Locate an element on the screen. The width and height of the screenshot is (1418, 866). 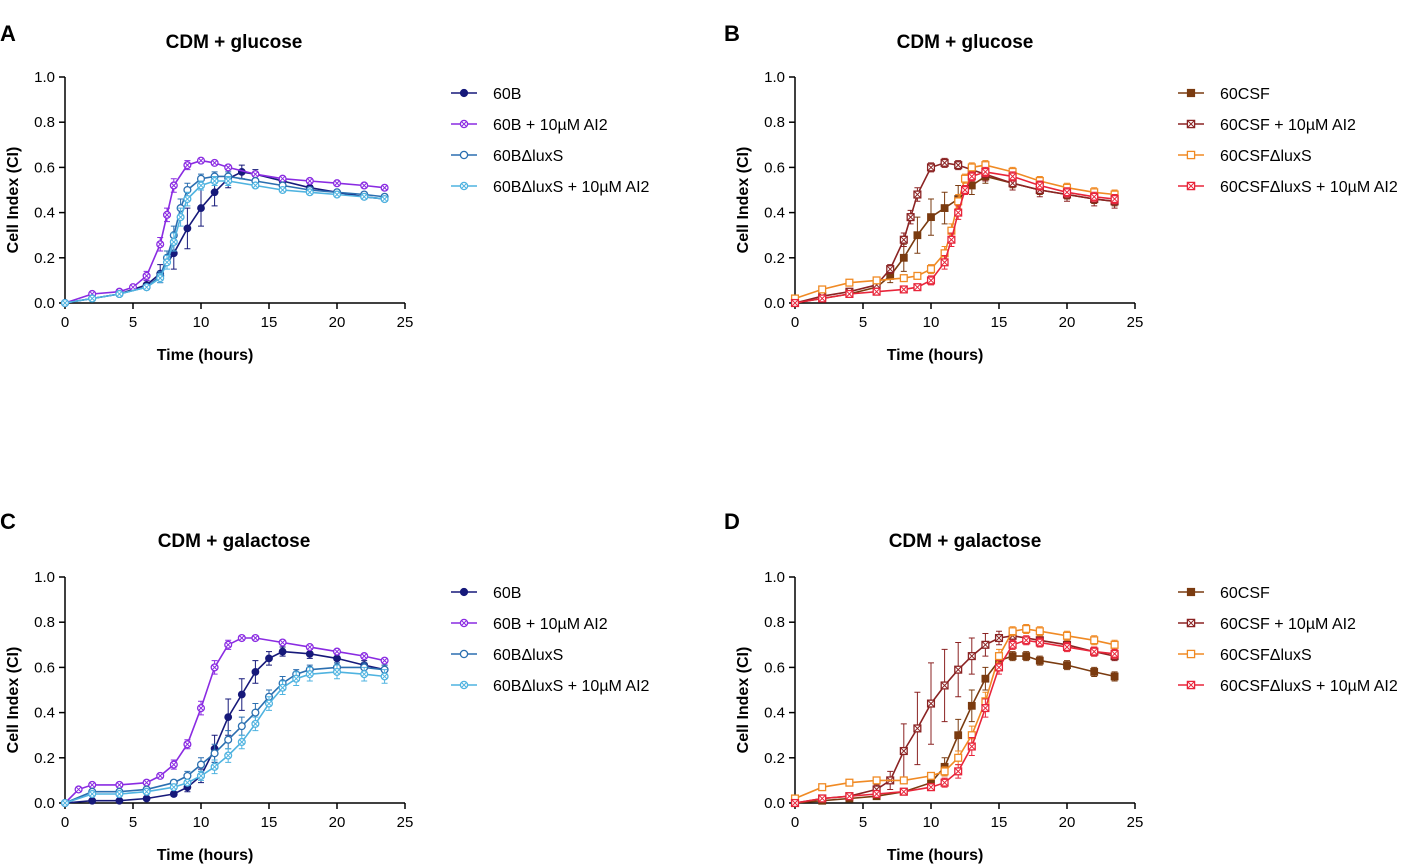
legend-item: 60CSF is located at coordinates (1224, 94).